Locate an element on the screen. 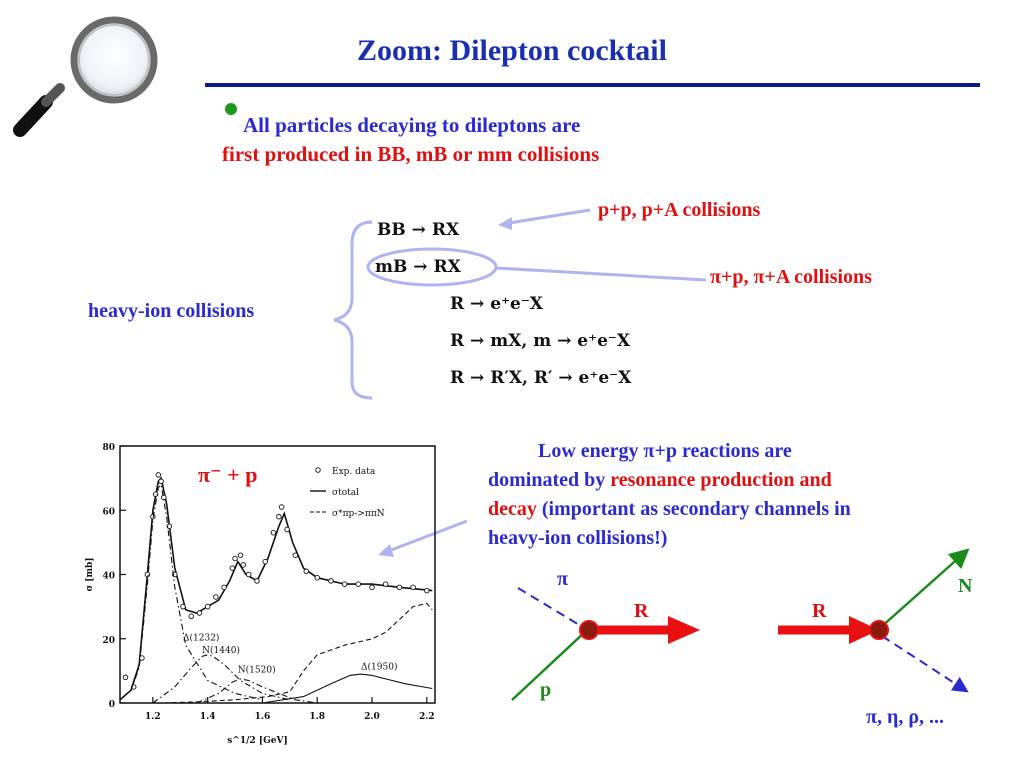 This screenshot has width=1024, height=768. x-tick-label-1: 1.4 is located at coordinates (208, 717).